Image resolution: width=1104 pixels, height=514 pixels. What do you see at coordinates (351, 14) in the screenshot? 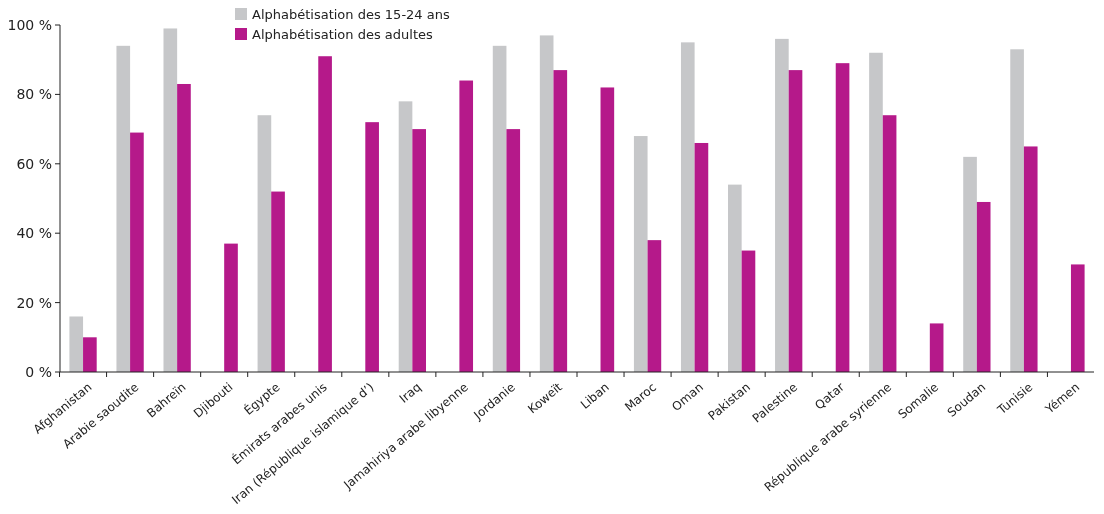
I see `legend-label: Alphabétisation des 15-24 ans` at bounding box center [351, 14].